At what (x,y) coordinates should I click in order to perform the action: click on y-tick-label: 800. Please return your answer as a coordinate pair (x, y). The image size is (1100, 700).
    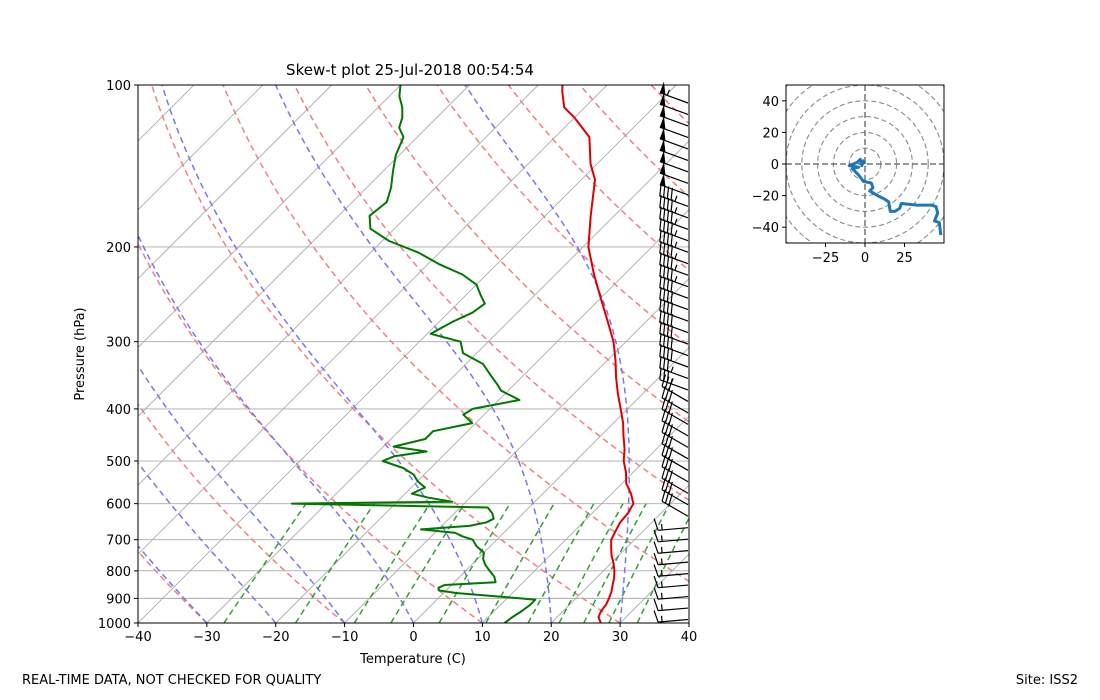
    Looking at the image, I should click on (118, 572).